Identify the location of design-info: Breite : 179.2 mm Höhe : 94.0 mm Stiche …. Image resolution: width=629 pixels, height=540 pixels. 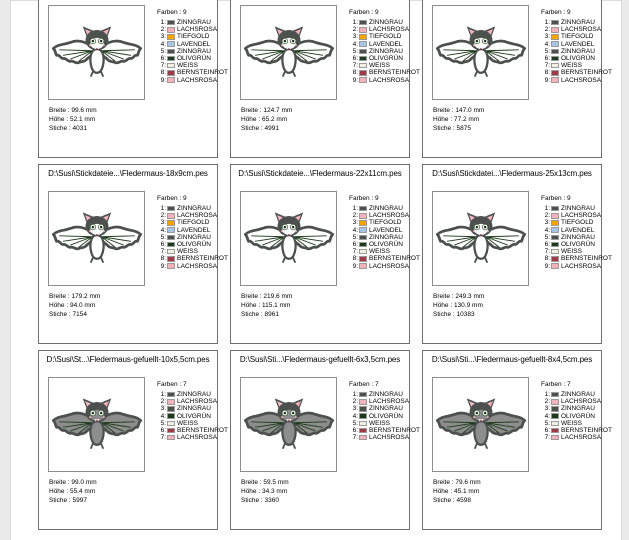
(74, 305).